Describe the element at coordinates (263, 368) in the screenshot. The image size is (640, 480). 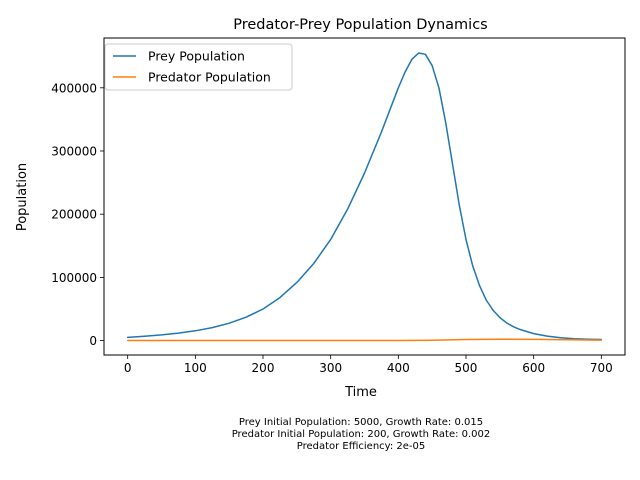
I see `x-tick-label: 200` at that location.